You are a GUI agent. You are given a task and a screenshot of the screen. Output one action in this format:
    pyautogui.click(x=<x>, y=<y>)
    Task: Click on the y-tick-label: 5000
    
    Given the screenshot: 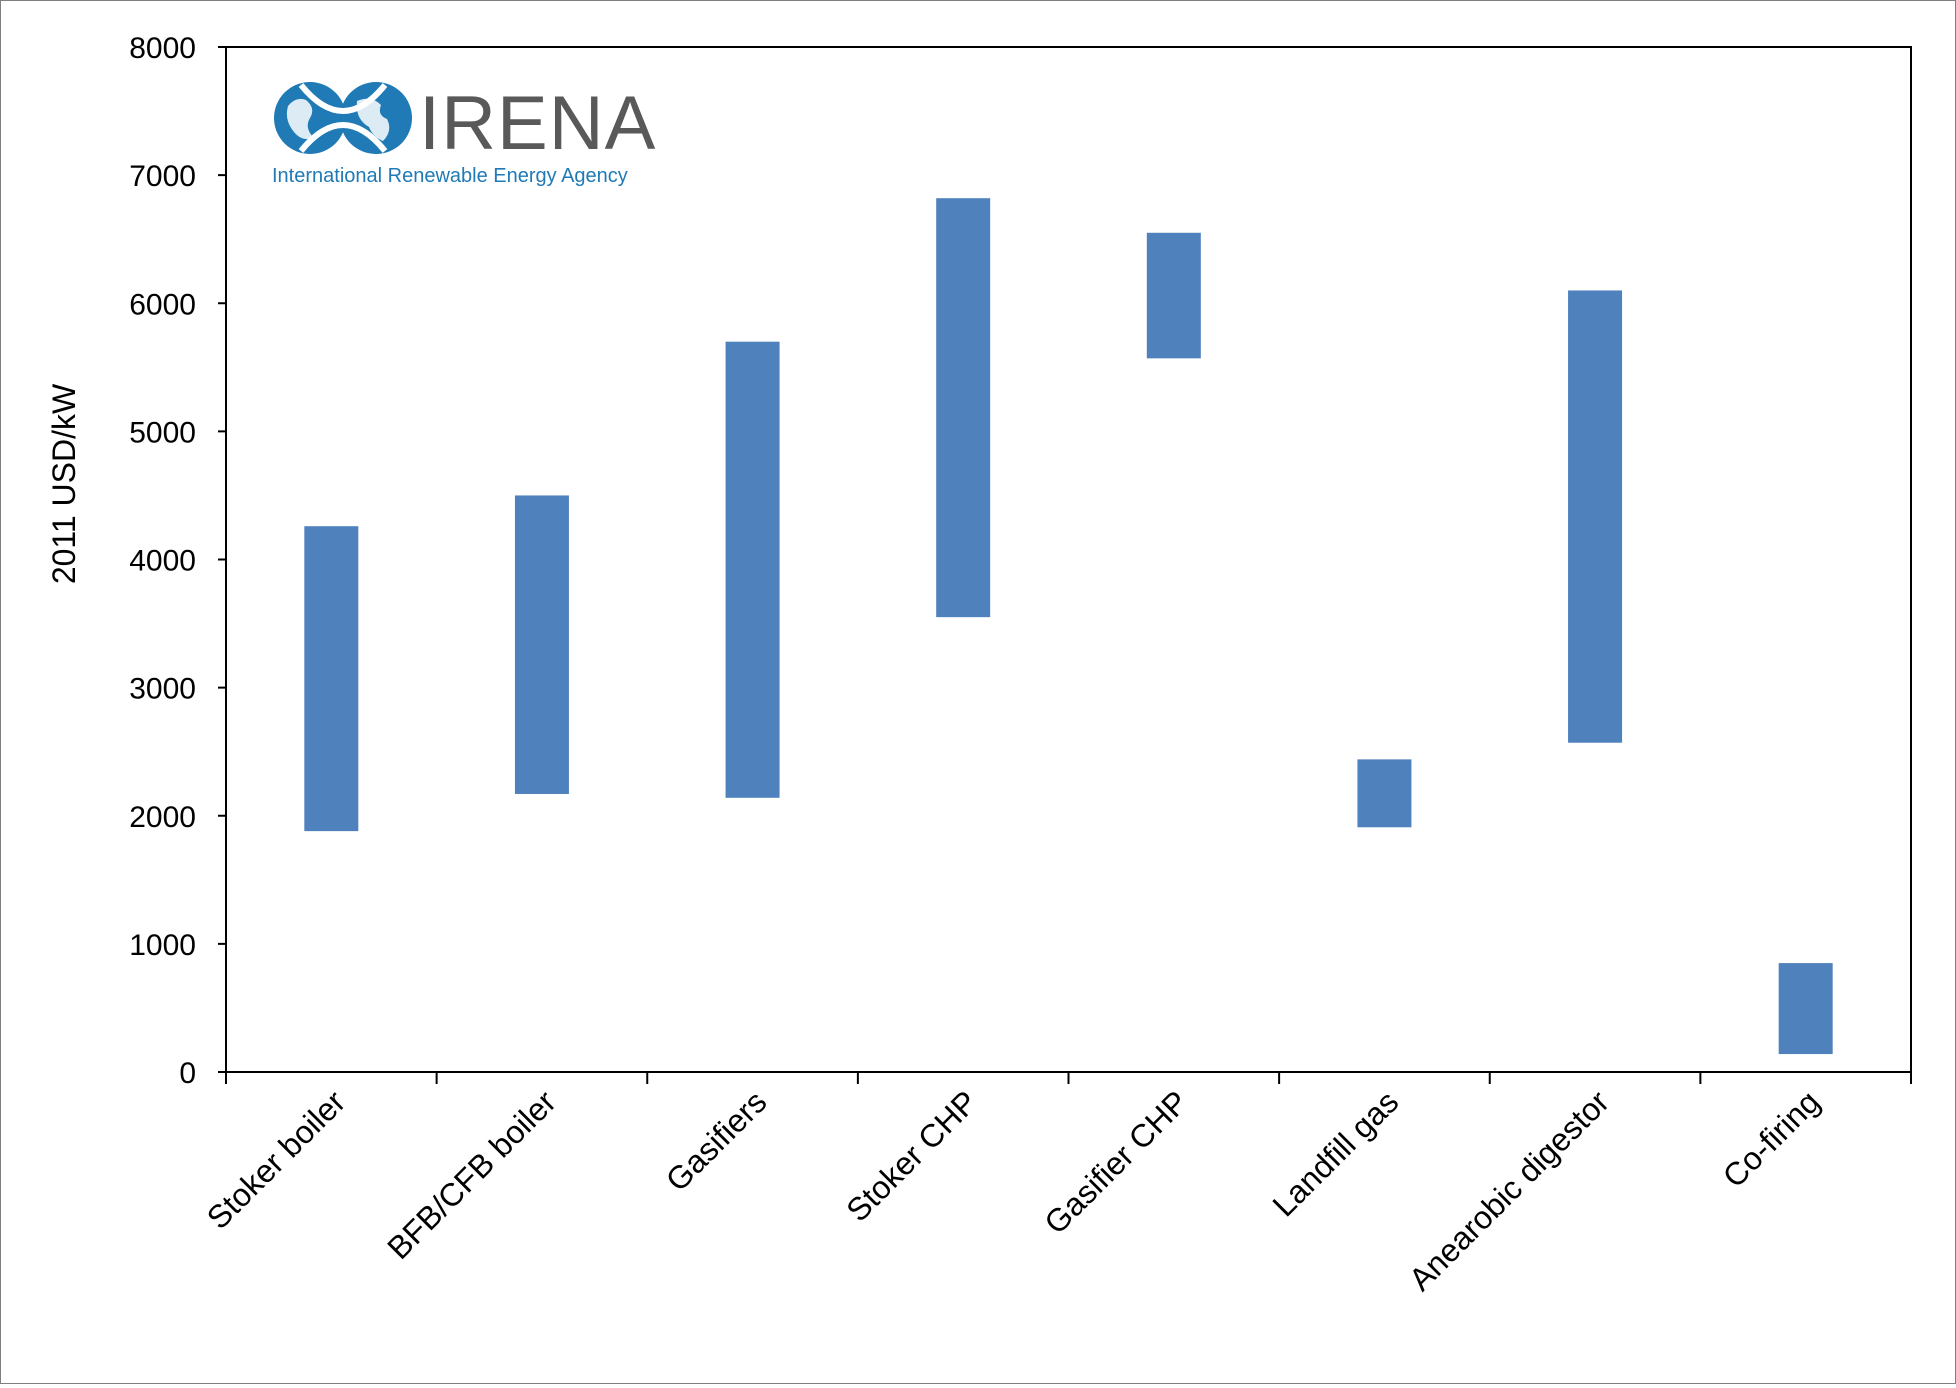 What is the action you would take?
    pyautogui.click(x=162, y=432)
    